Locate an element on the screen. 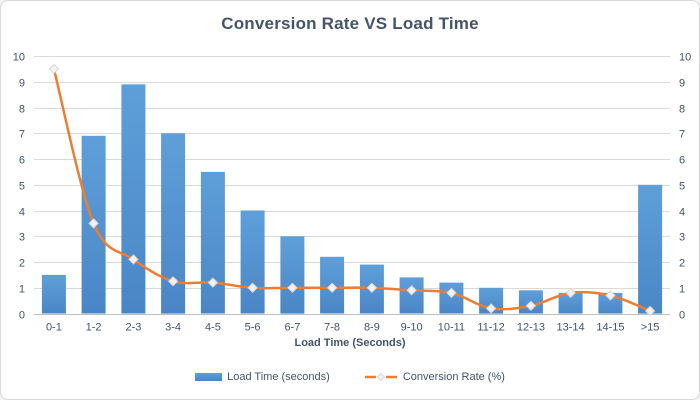 The image size is (700, 400). x-tick-label: 12-13 is located at coordinates (531, 328).